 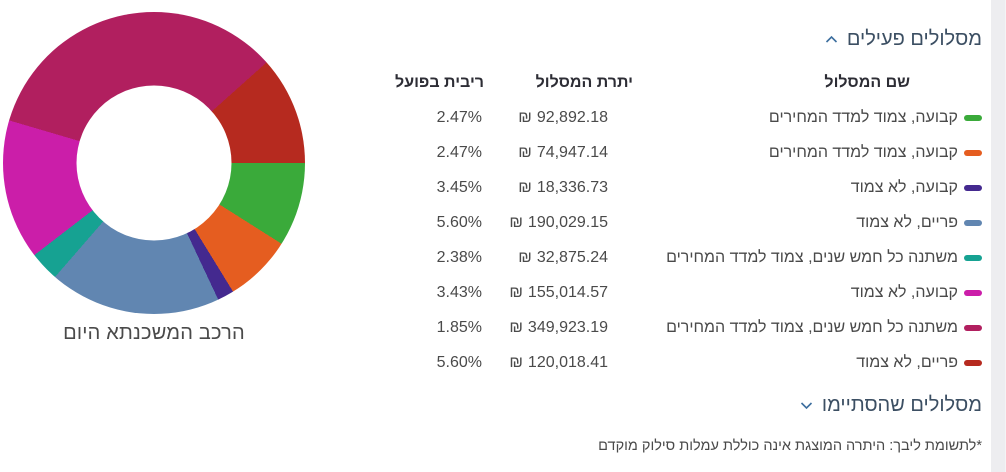 What do you see at coordinates (901, 404) in the screenshot?
I see `finished-routes-title: מסלולים שהסתיימו` at bounding box center [901, 404].